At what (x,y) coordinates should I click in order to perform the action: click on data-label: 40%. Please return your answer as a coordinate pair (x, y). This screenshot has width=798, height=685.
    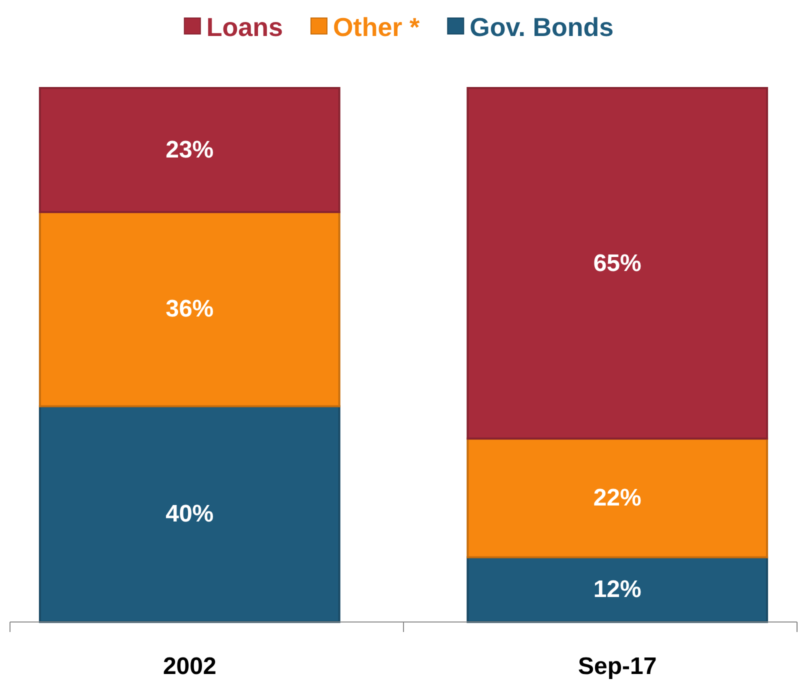
    Looking at the image, I should click on (190, 514).